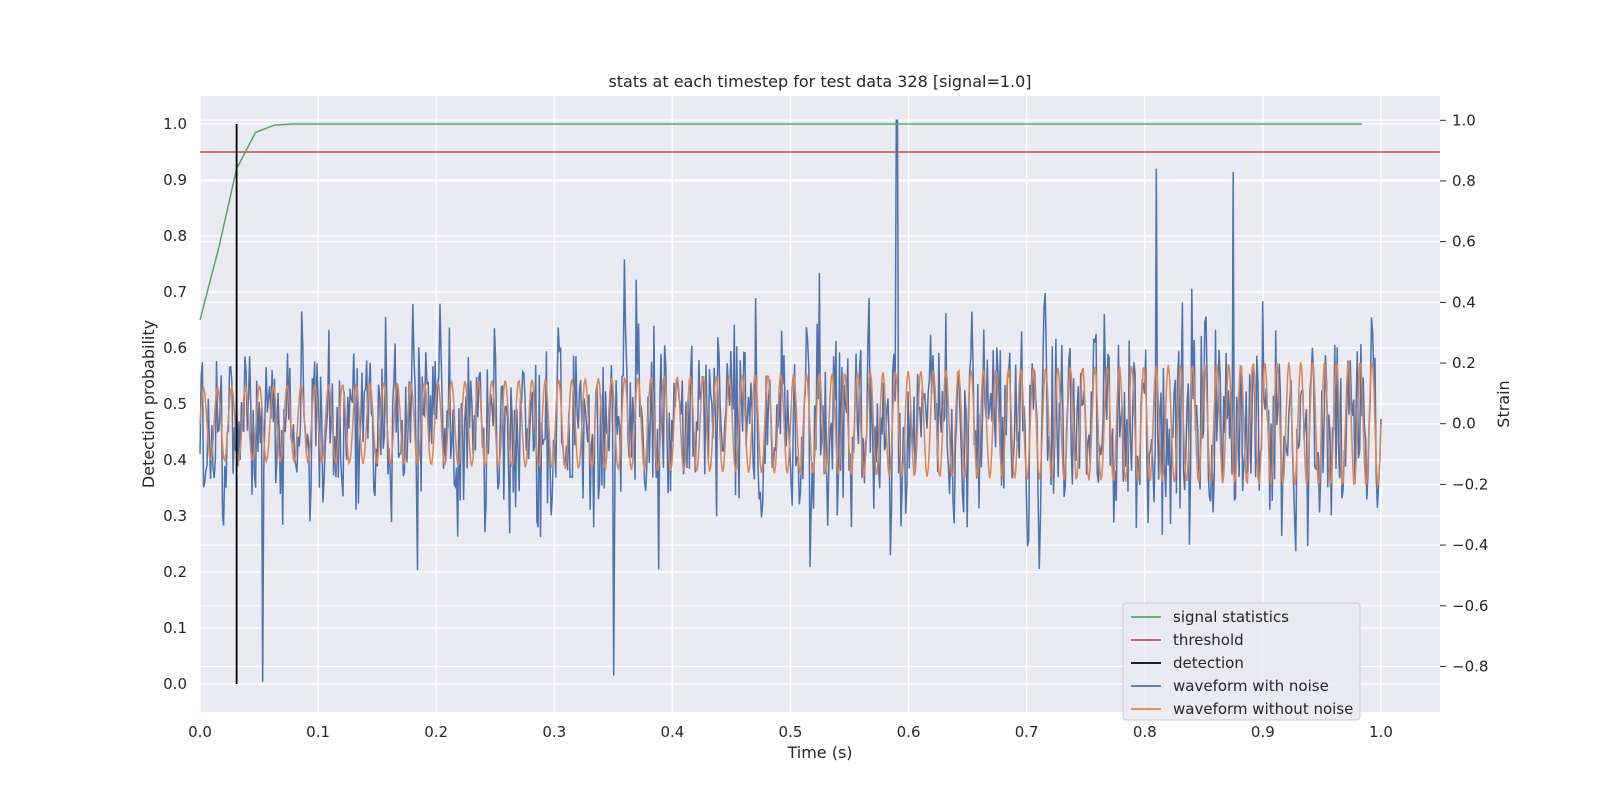 The height and width of the screenshot is (800, 1600). Describe the element at coordinates (1027, 732) in the screenshot. I see `x-tick-label: 0.7` at that location.